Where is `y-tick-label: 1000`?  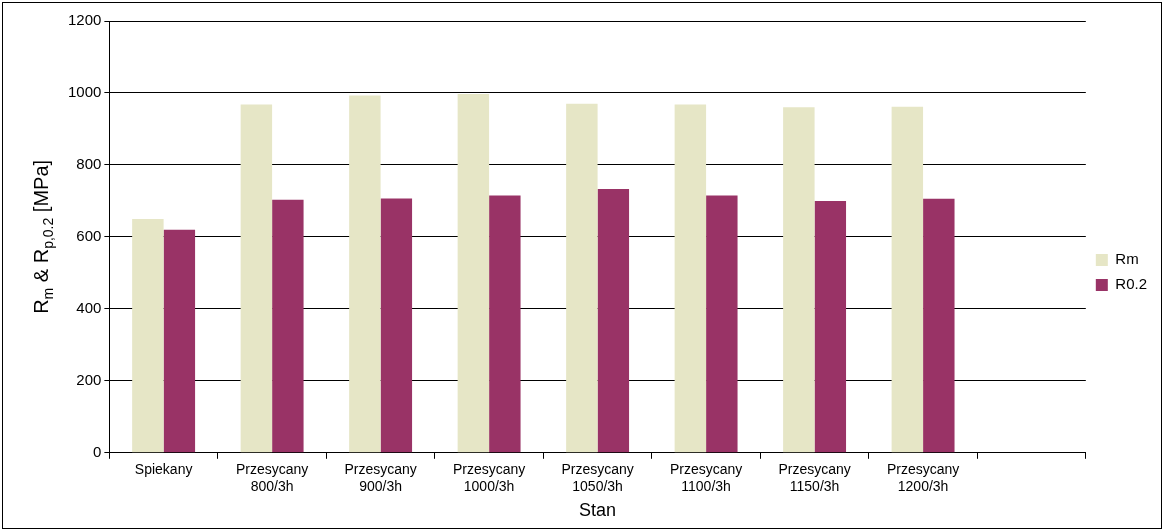 y-tick-label: 1000 is located at coordinates (84, 92).